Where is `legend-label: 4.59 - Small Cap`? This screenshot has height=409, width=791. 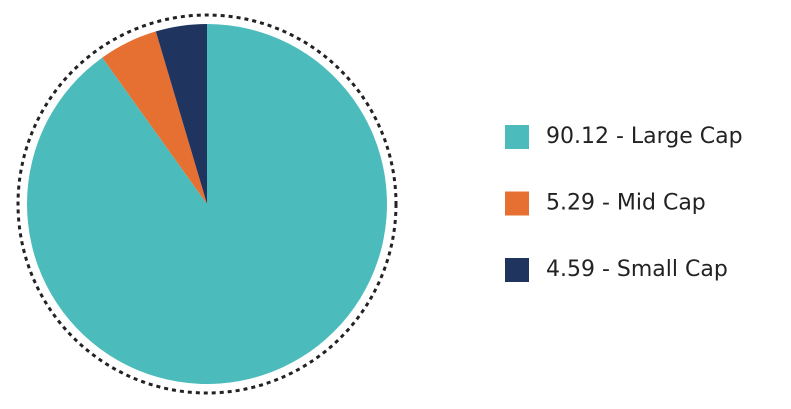 legend-label: 4.59 - Small Cap is located at coordinates (637, 269).